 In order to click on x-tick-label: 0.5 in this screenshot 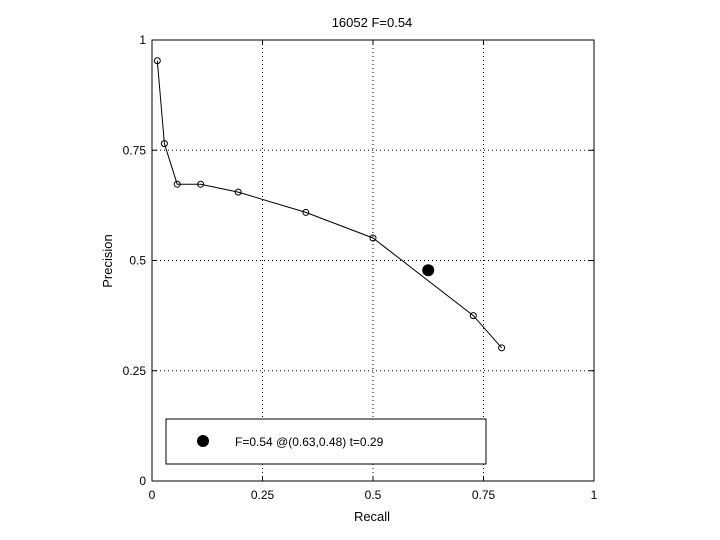, I will do `click(373, 495)`.